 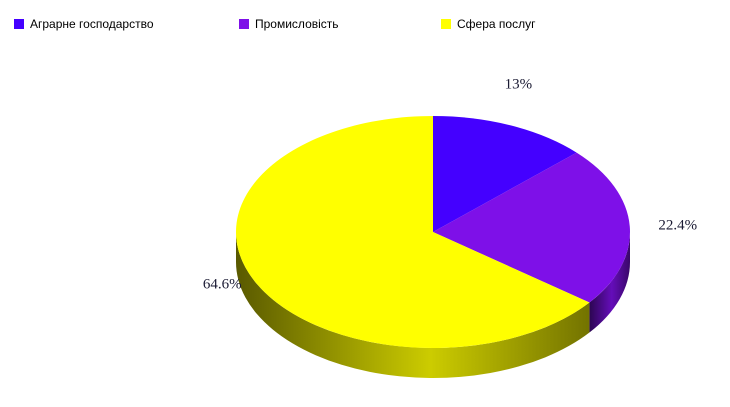 What do you see at coordinates (244, 24) in the screenshot?
I see `legend-swatch-industry` at bounding box center [244, 24].